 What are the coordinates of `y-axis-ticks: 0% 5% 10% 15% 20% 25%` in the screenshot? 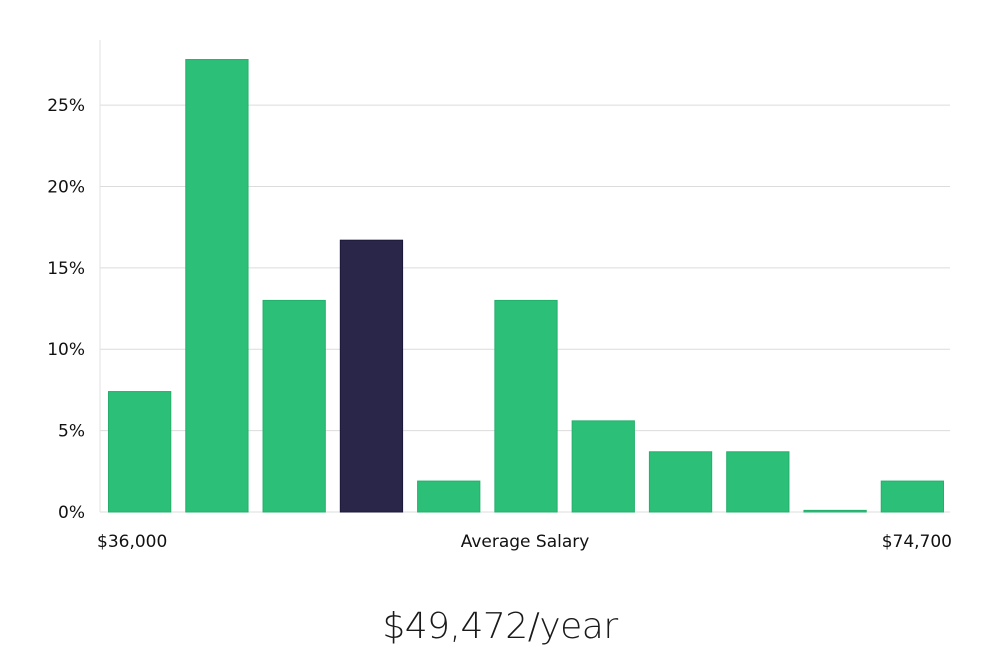 It's located at (66, 309).